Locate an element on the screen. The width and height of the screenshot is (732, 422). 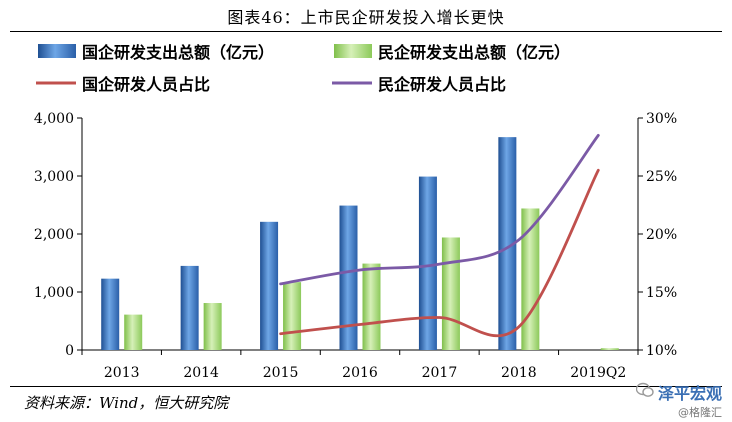
legend-label: 国企研发人员占比 is located at coordinates (146, 84).